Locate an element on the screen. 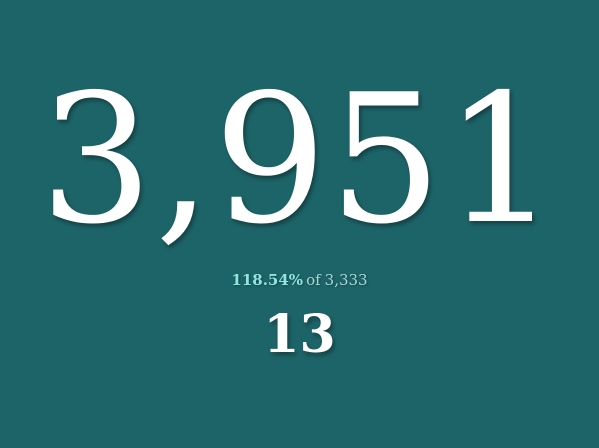 The height and width of the screenshot is (448, 599). kpi-secondary-value: 13 is located at coordinates (299, 334).